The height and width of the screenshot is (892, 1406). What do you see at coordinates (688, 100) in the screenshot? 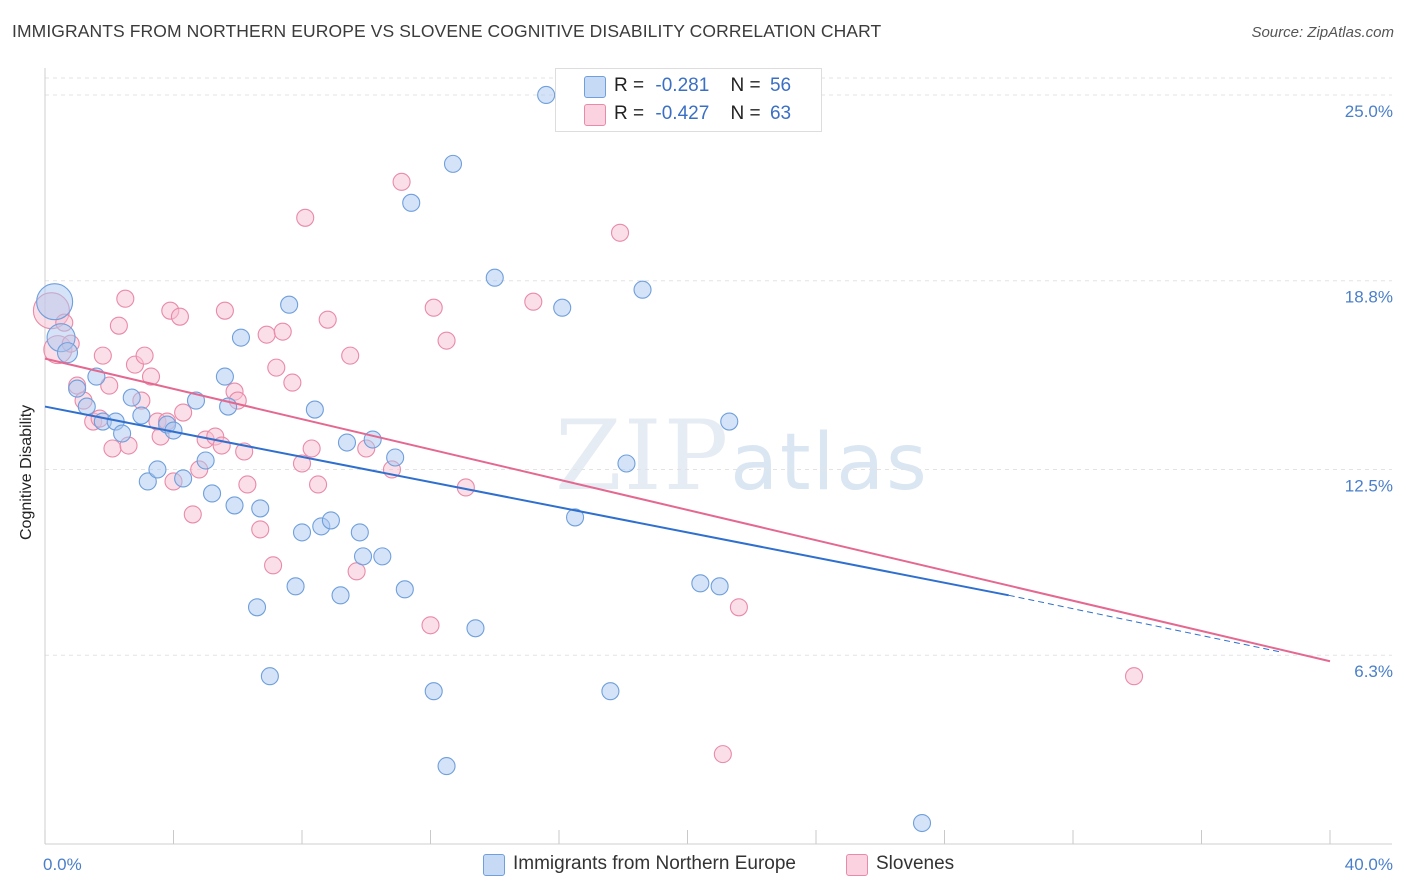
I see `correlation-legend: R = -0.281 N = 56 R = -0.427 N = 63` at bounding box center [688, 100].